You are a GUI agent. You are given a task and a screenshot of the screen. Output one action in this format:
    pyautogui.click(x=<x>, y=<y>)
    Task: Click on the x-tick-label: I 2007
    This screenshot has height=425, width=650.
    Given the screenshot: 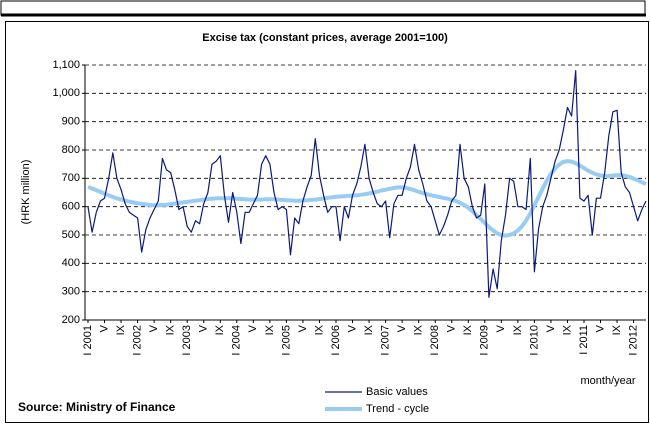 What is the action you would take?
    pyautogui.click(x=386, y=340)
    